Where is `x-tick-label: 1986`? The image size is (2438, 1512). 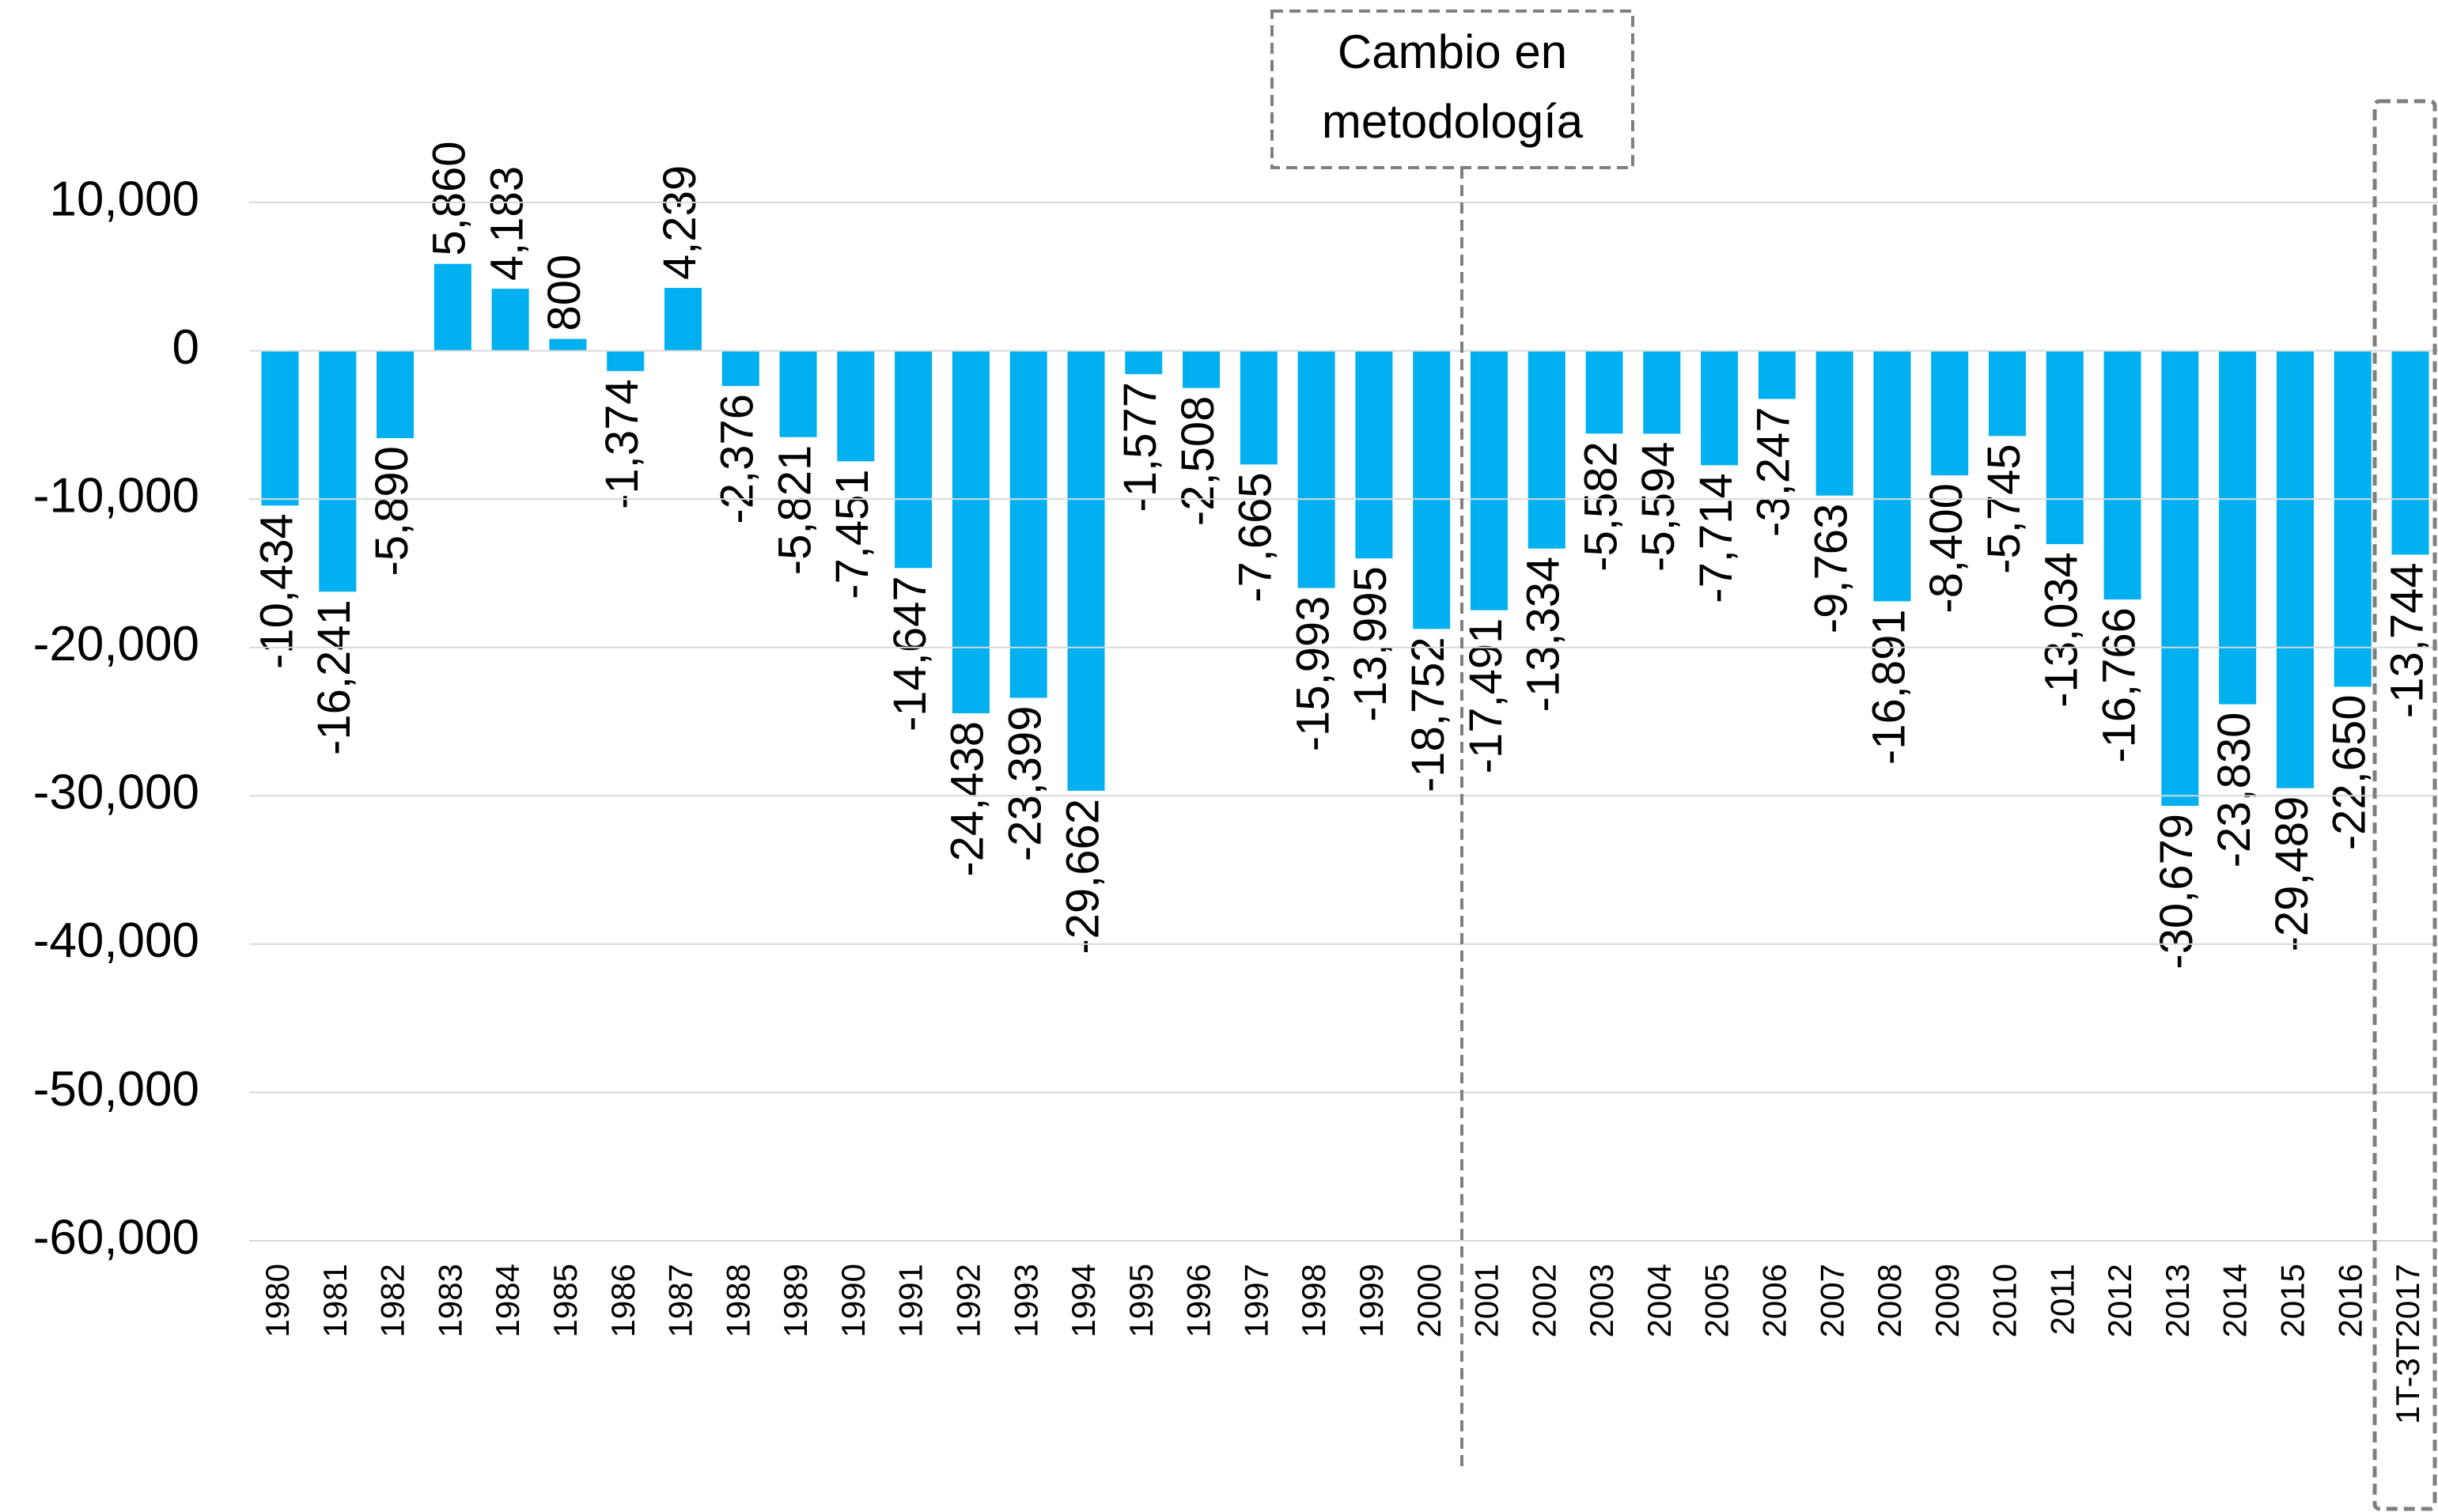 x-tick-label: 1986 is located at coordinates (623, 1301).